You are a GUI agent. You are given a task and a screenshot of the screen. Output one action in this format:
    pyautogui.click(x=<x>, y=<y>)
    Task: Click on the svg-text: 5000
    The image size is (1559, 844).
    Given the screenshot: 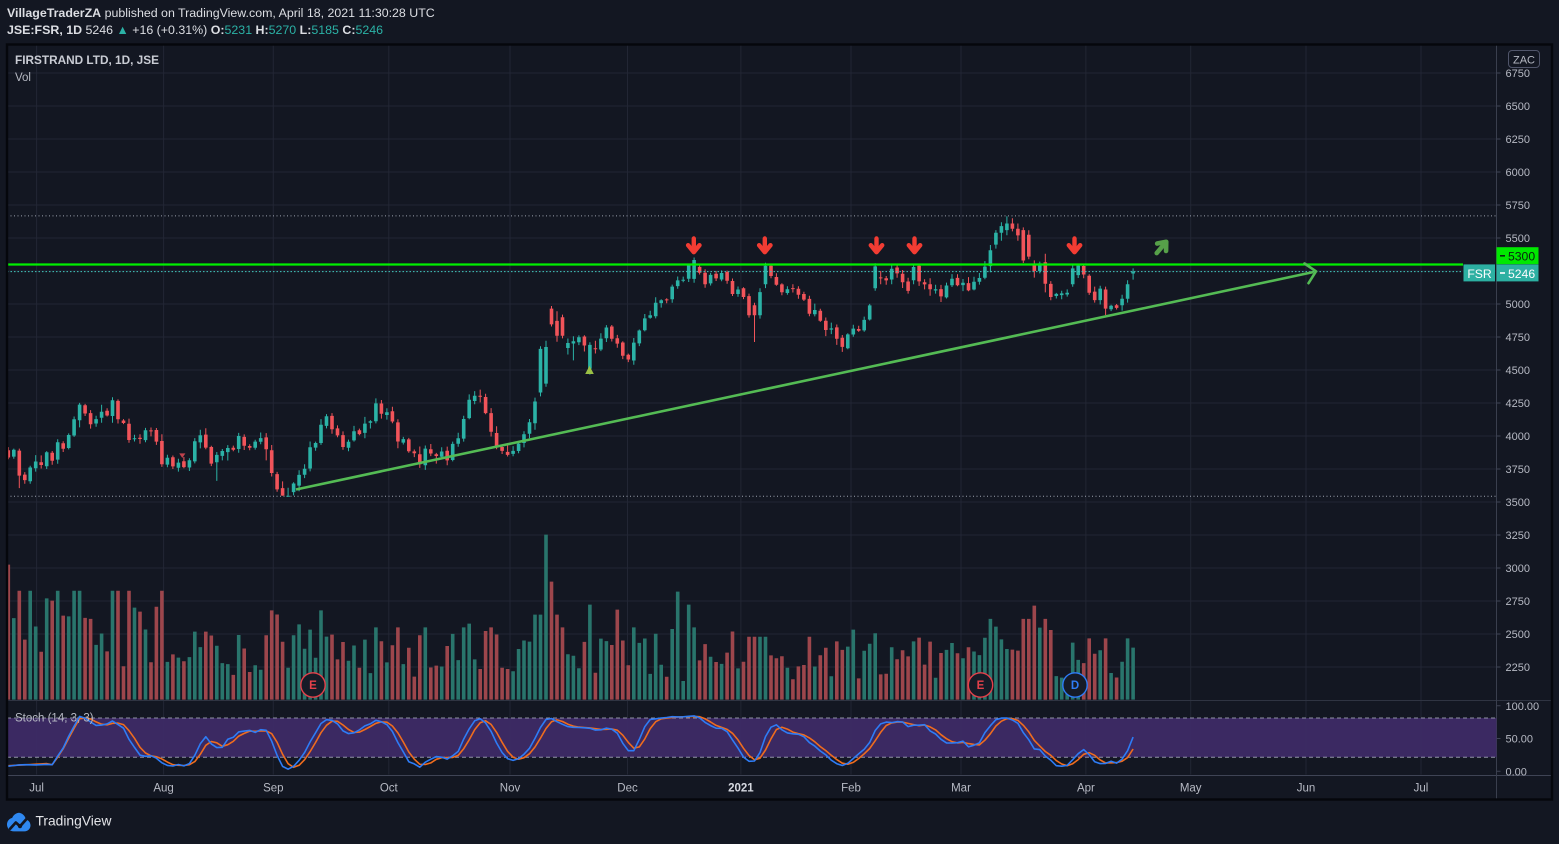 What is the action you would take?
    pyautogui.click(x=1518, y=305)
    